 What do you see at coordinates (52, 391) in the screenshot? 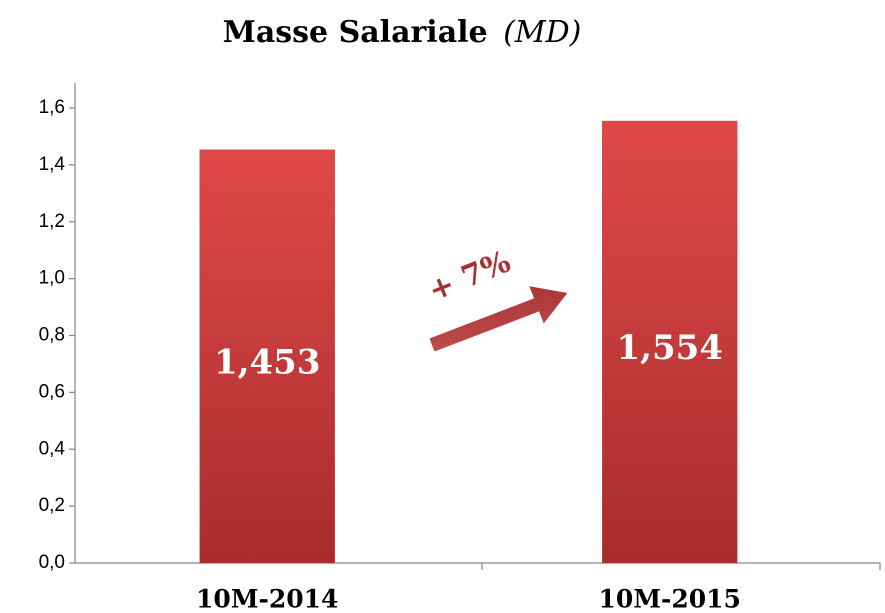
I see `y-tick-label: 0,6` at bounding box center [52, 391].